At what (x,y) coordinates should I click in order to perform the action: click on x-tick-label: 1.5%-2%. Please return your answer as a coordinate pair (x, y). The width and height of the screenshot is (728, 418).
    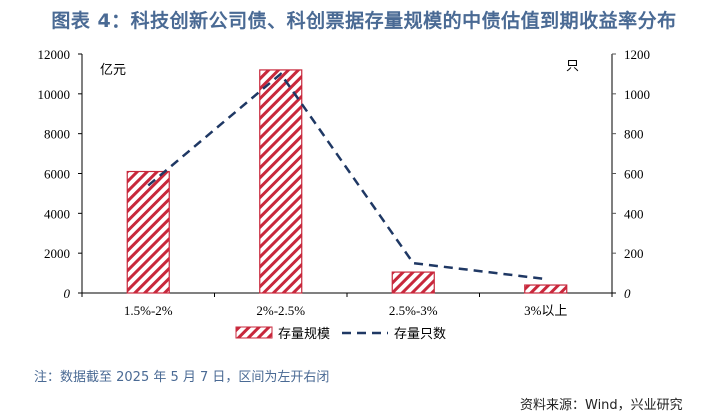
    Looking at the image, I should click on (148, 310).